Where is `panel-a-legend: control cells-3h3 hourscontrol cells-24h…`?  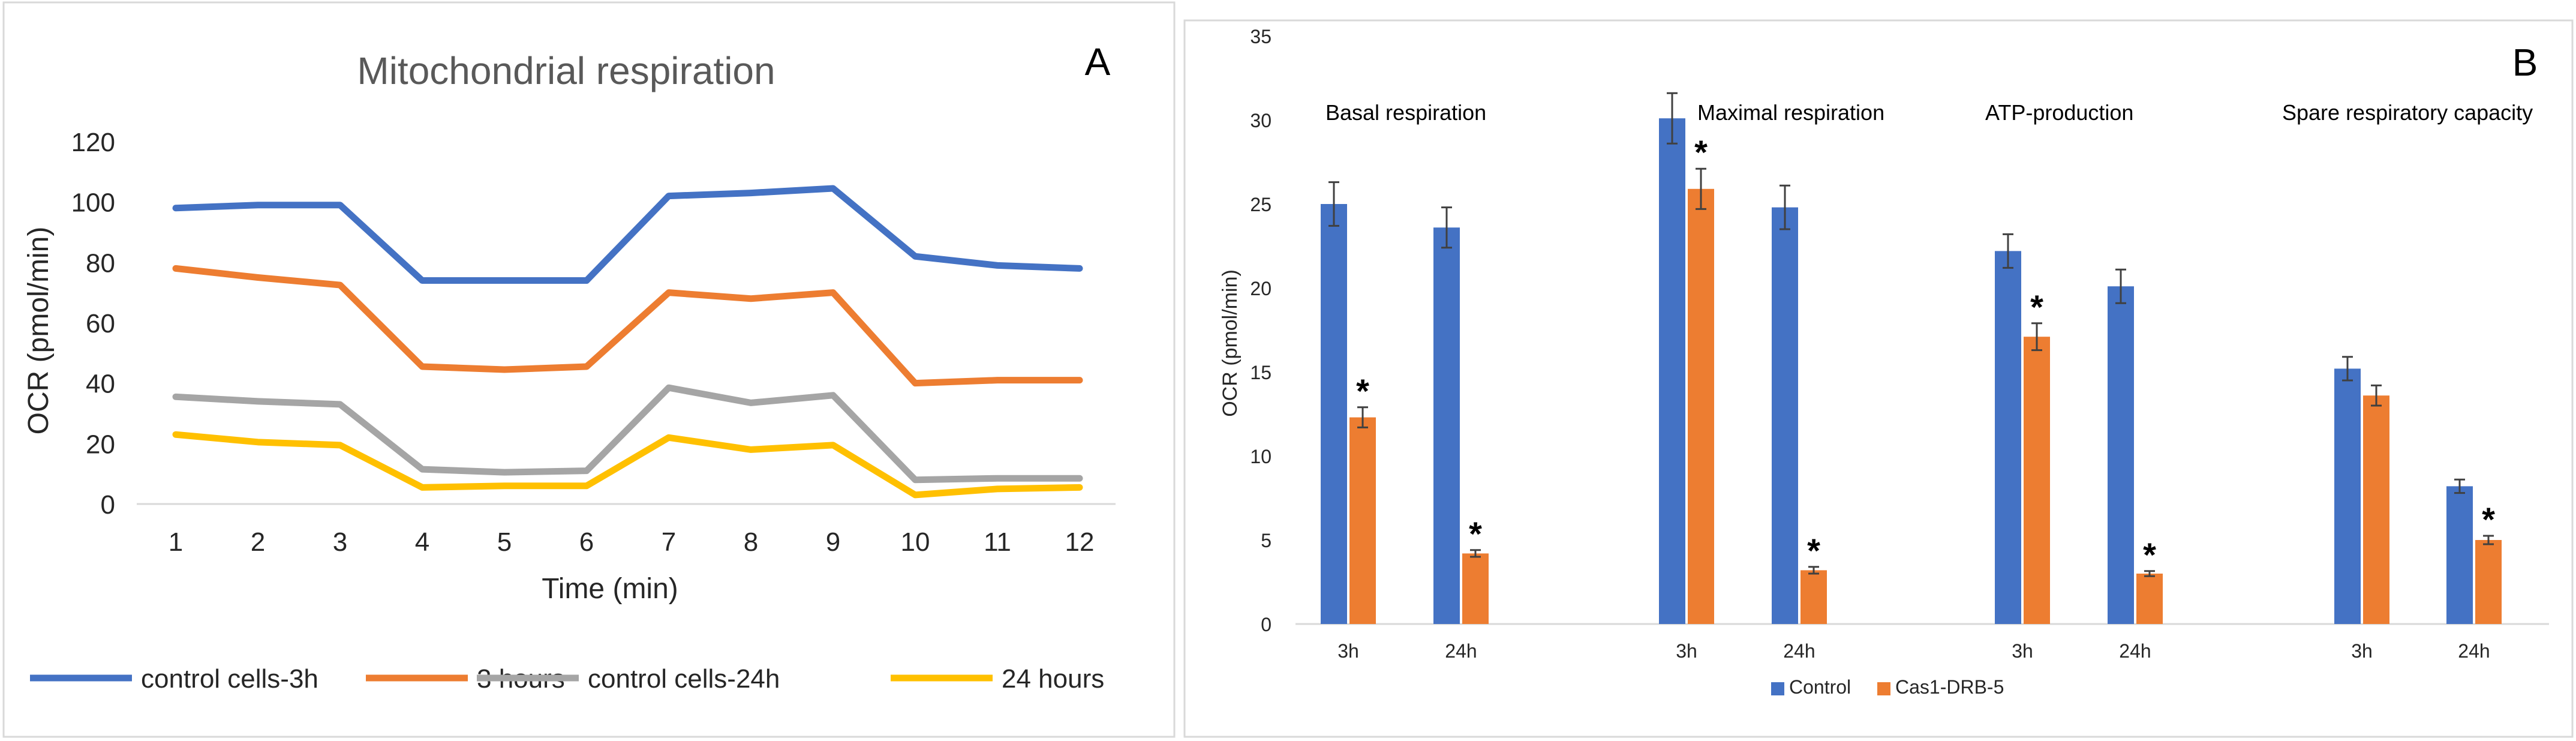 panel-a-legend: control cells-3h3 hourscontrol cells-24h… is located at coordinates (567, 679).